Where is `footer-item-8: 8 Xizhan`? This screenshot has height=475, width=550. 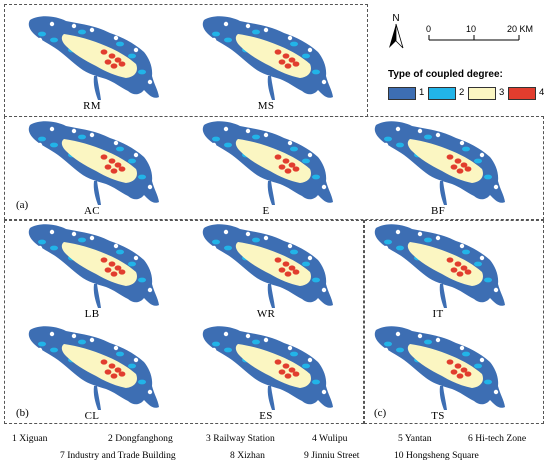 footer-item-8: 8 Xizhan is located at coordinates (247, 455).